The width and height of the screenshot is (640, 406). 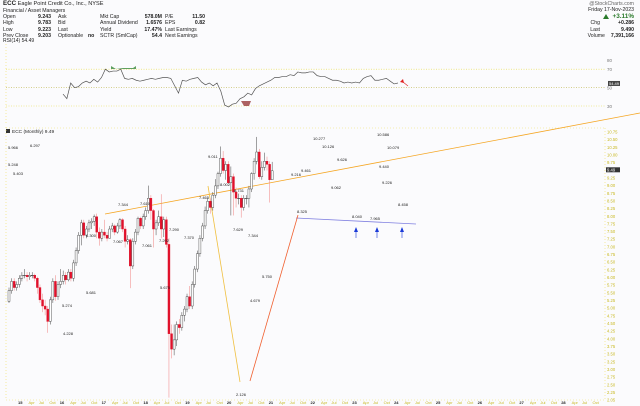 What do you see at coordinates (611, 246) in the screenshot?
I see `svg-text: 7.00` at bounding box center [611, 246].